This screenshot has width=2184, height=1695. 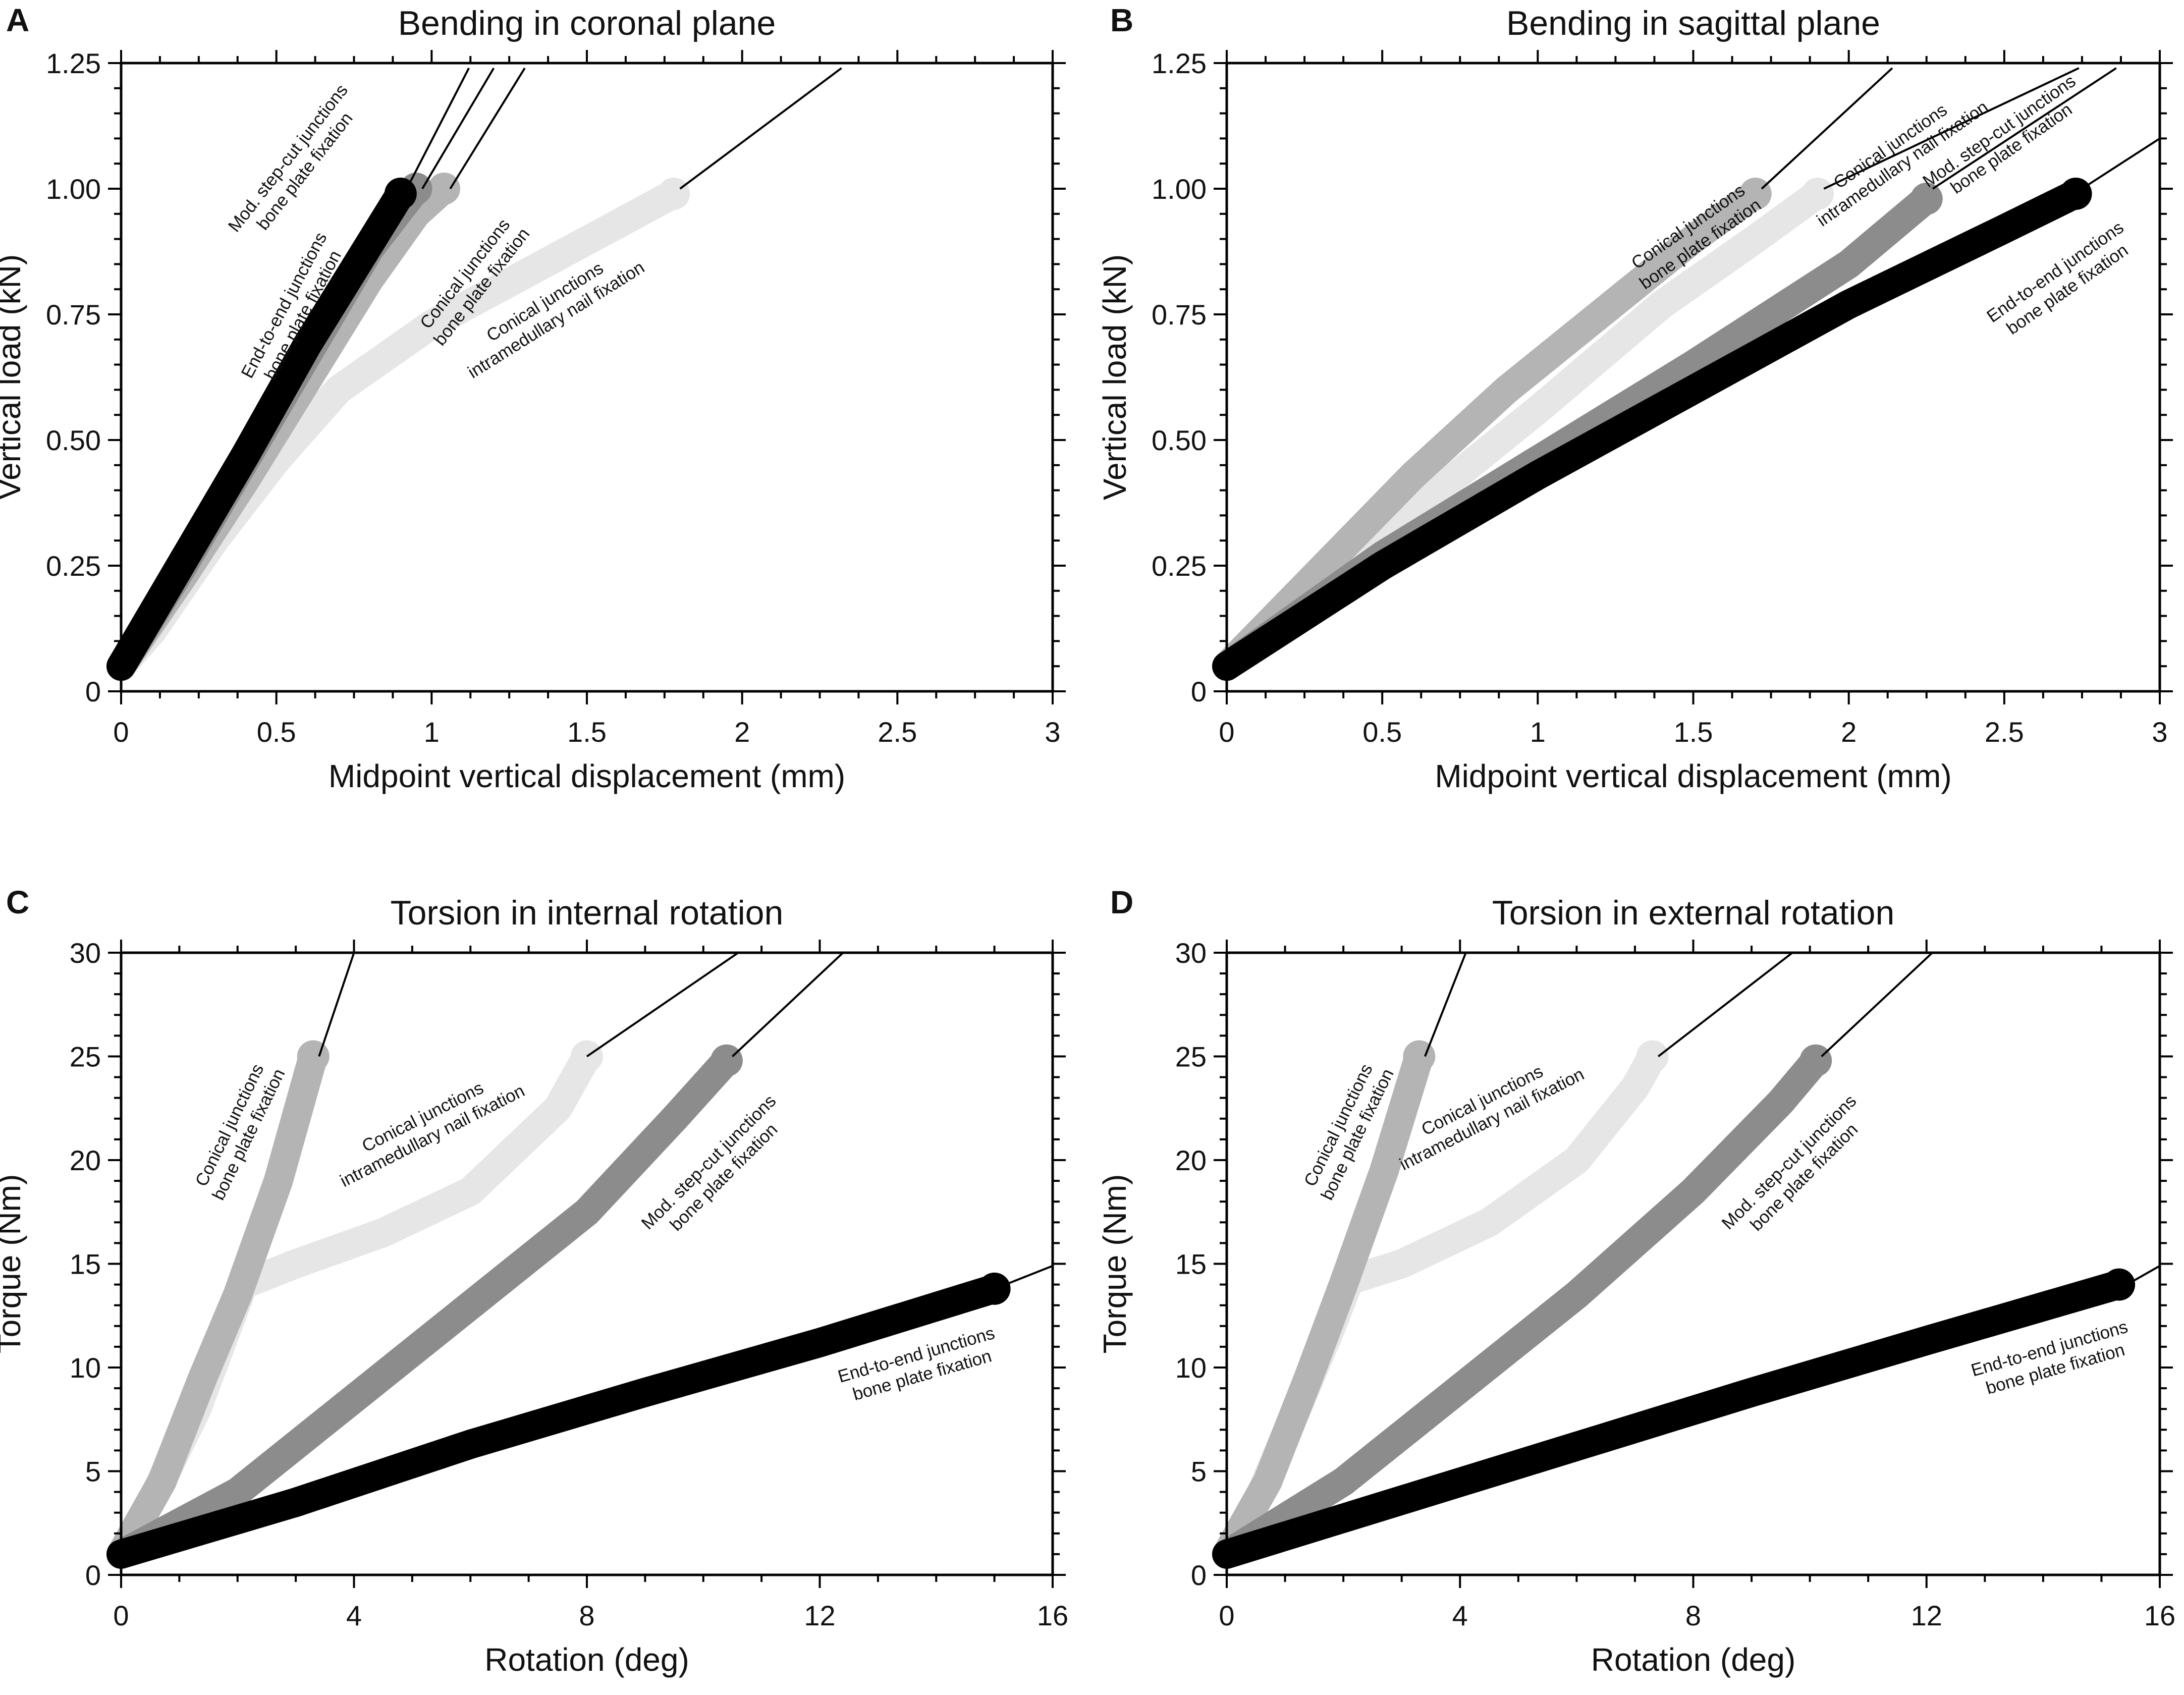 I want to click on chart-title: Torsion in internal rotation, so click(x=587, y=913).